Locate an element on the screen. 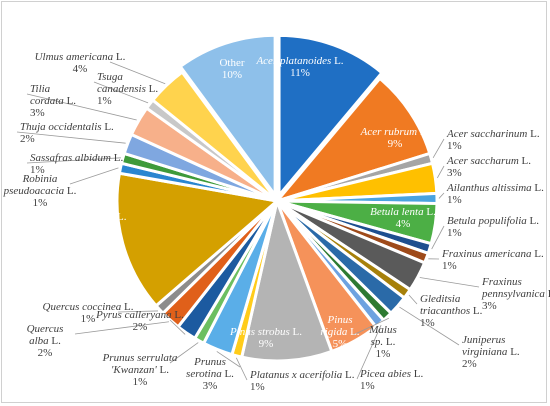  slice-label-gleditsia-triacanthos-l: Gleditsia triacanthos L. 1% is located at coordinates (451, 311).